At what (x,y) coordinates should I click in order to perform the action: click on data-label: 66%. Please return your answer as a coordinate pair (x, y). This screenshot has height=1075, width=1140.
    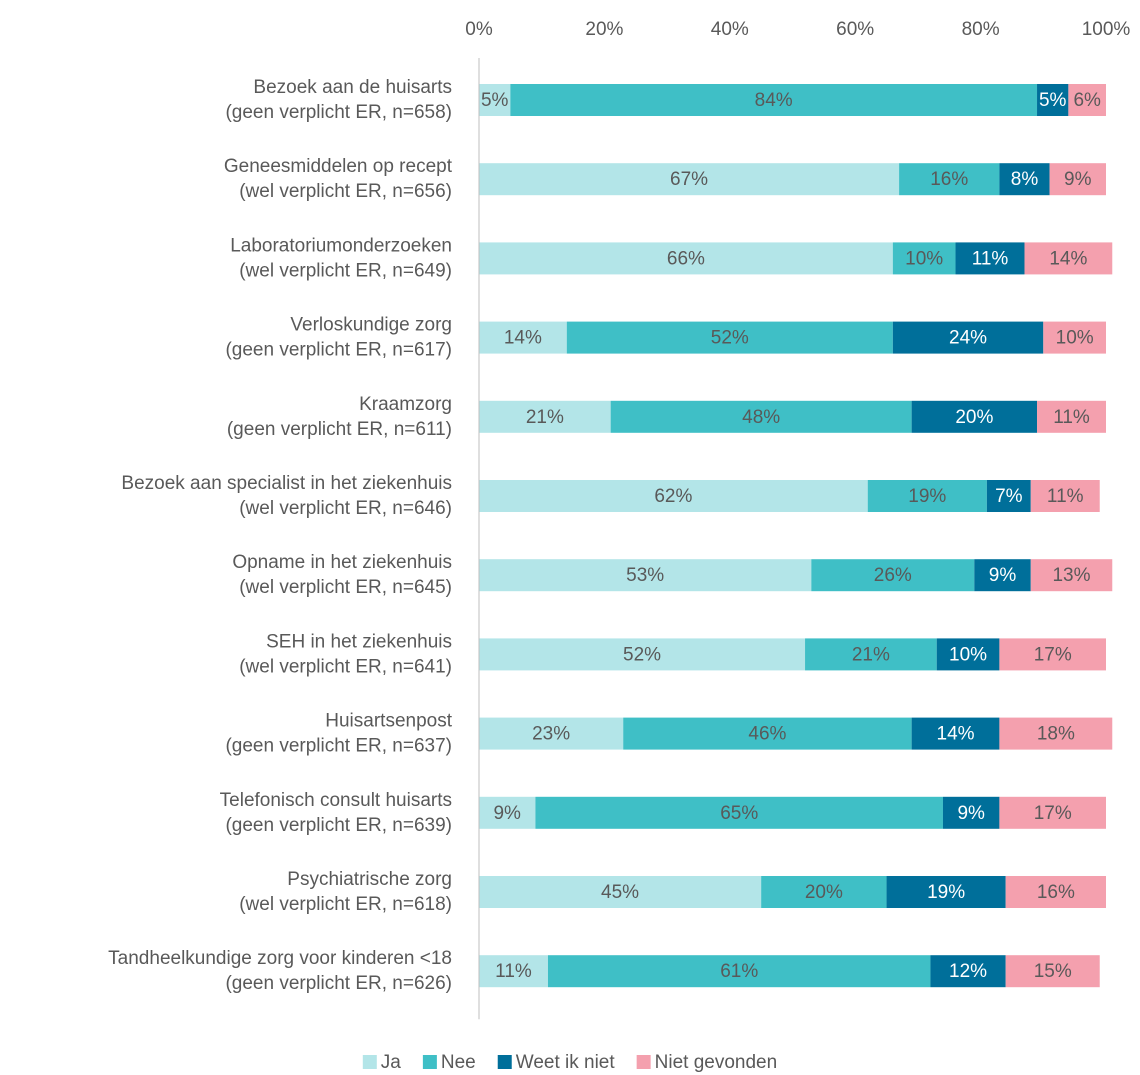
    Looking at the image, I should click on (686, 258).